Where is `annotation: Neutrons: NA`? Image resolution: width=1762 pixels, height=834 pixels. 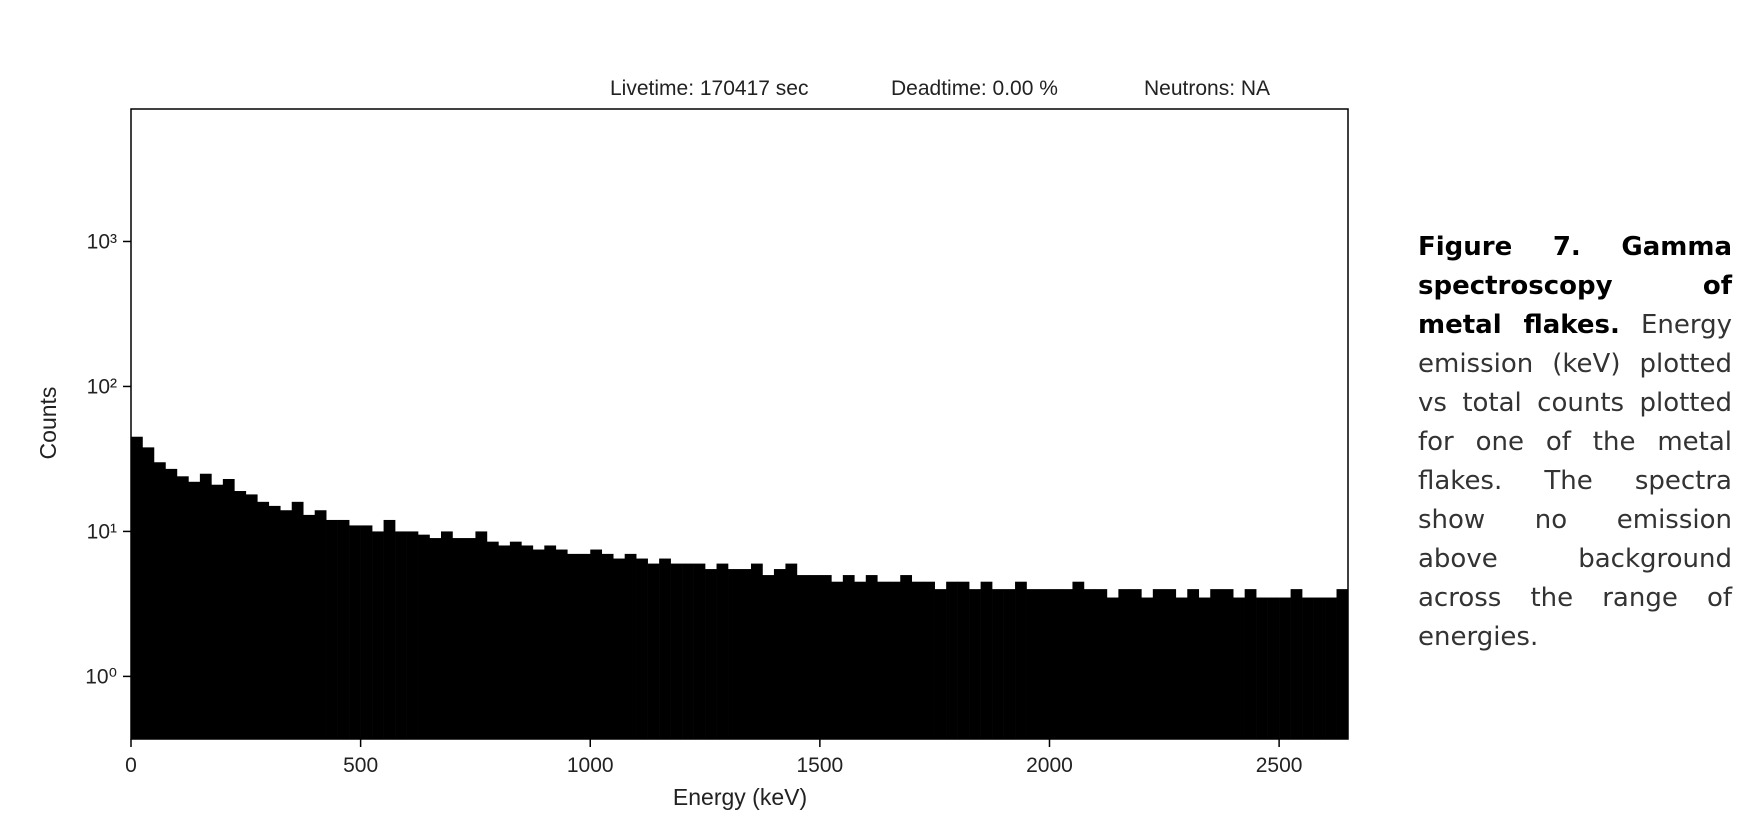
annotation: Neutrons: NA is located at coordinates (1207, 88).